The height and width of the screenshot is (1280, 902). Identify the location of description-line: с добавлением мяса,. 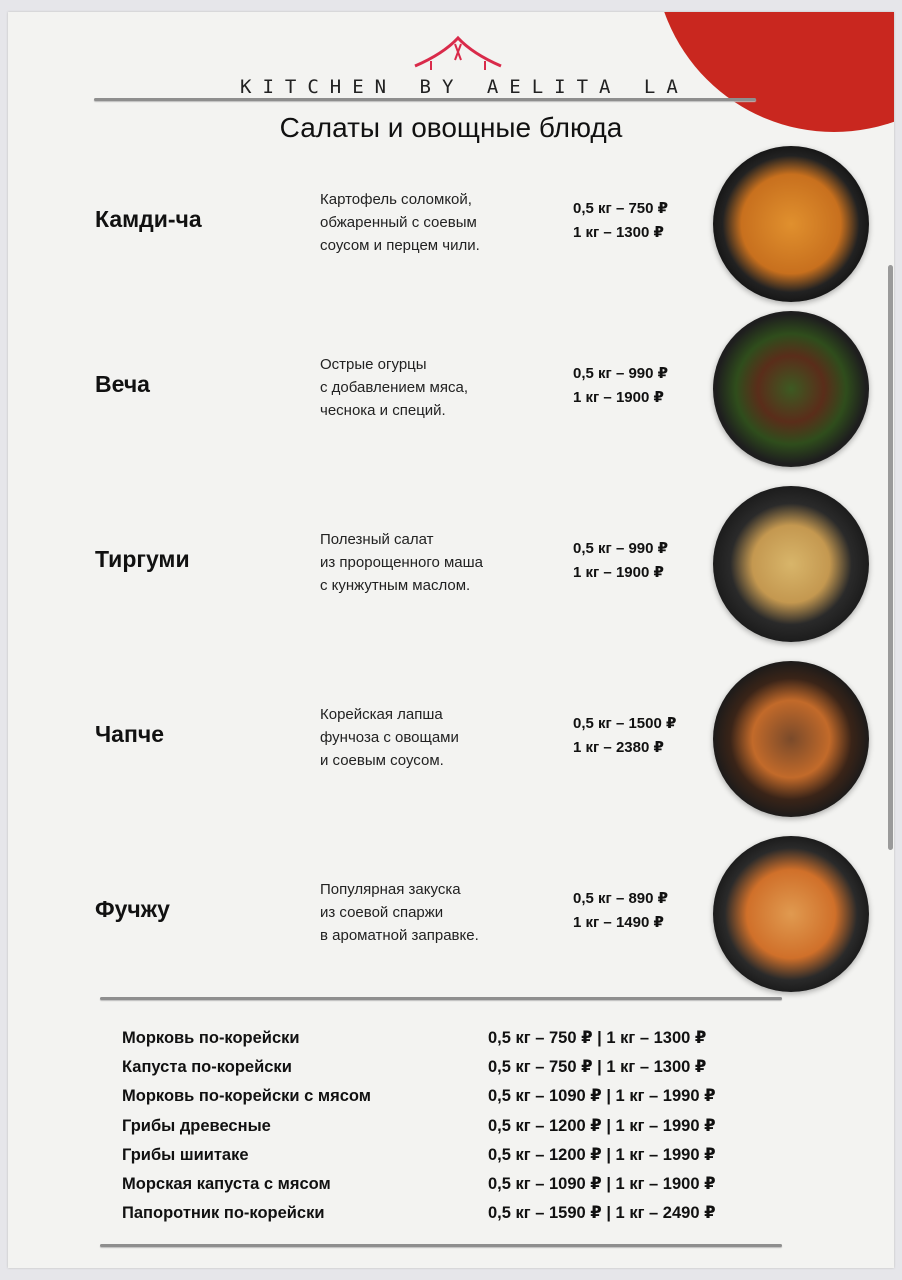
(394, 387).